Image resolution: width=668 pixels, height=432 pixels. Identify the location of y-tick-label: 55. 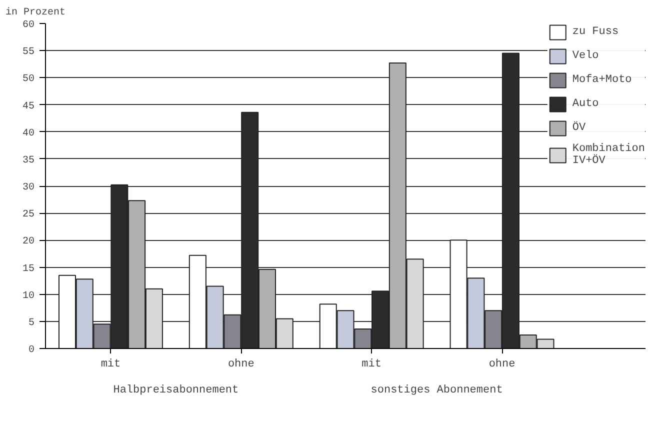
(28, 52).